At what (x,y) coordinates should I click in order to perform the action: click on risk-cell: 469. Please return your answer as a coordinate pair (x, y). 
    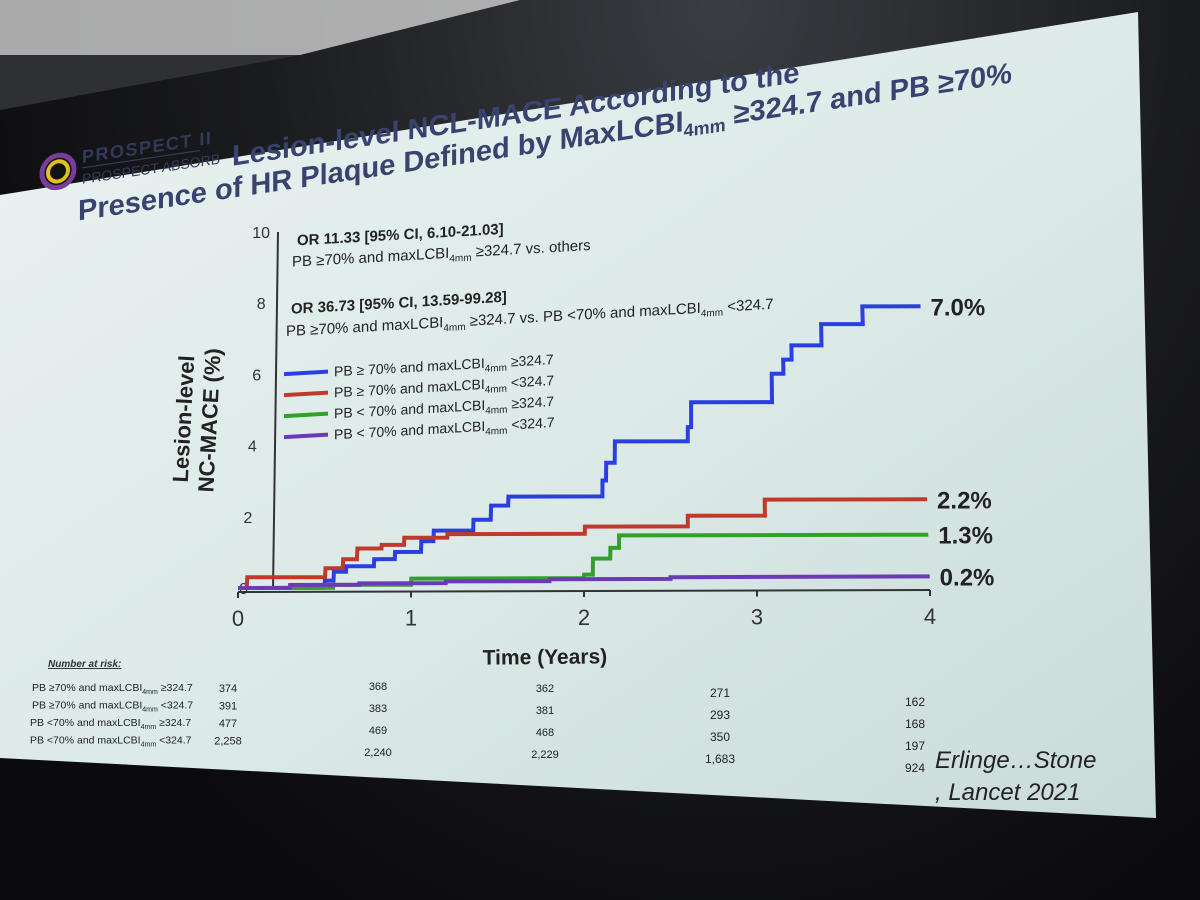
    Looking at the image, I should click on (378, 731).